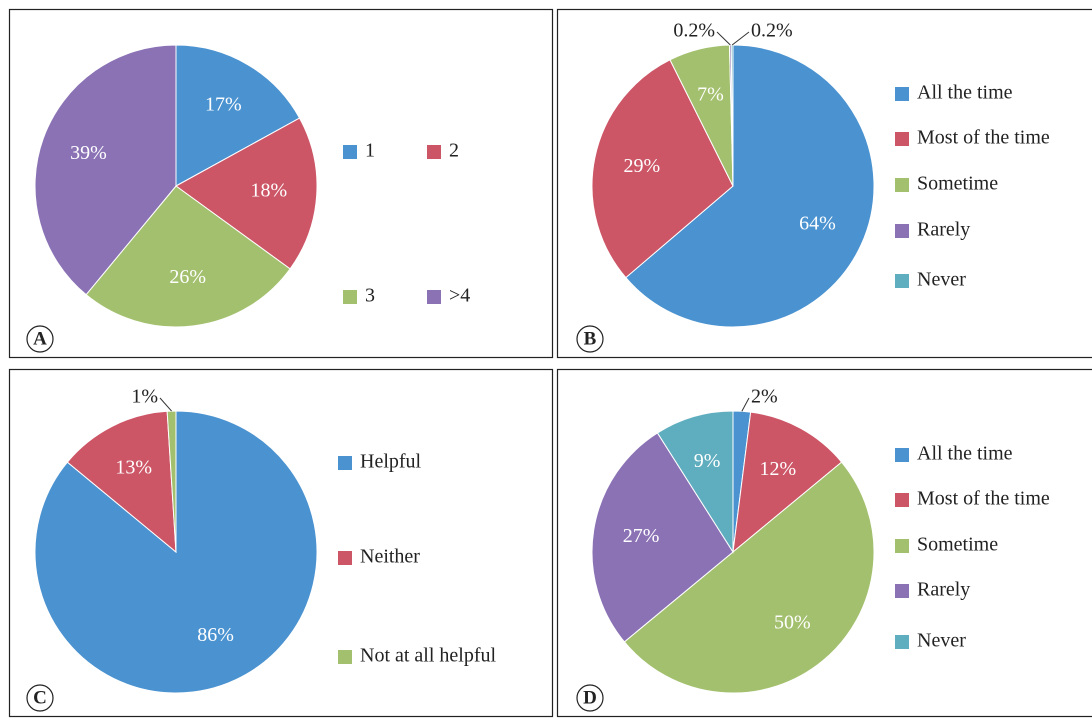  What do you see at coordinates (454, 151) in the screenshot?
I see `legend-label: 2` at bounding box center [454, 151].